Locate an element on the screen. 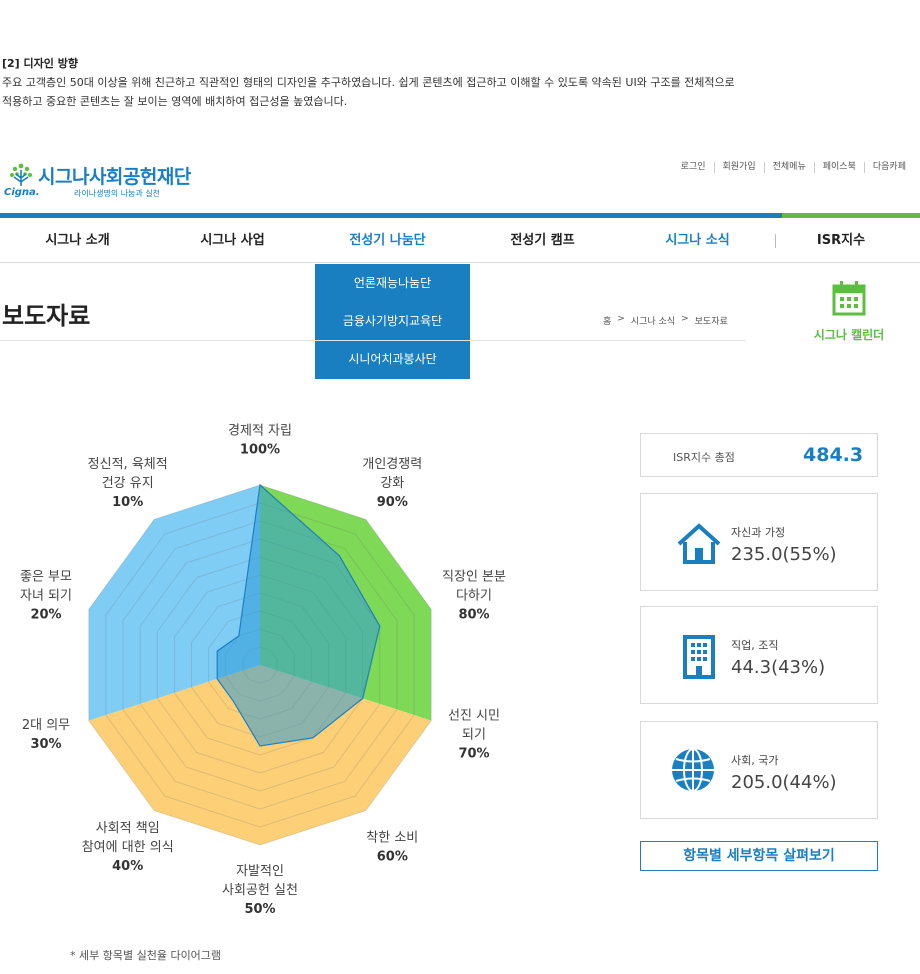 This screenshot has width=920, height=974. radar-axis-percent: 60% is located at coordinates (392, 857).